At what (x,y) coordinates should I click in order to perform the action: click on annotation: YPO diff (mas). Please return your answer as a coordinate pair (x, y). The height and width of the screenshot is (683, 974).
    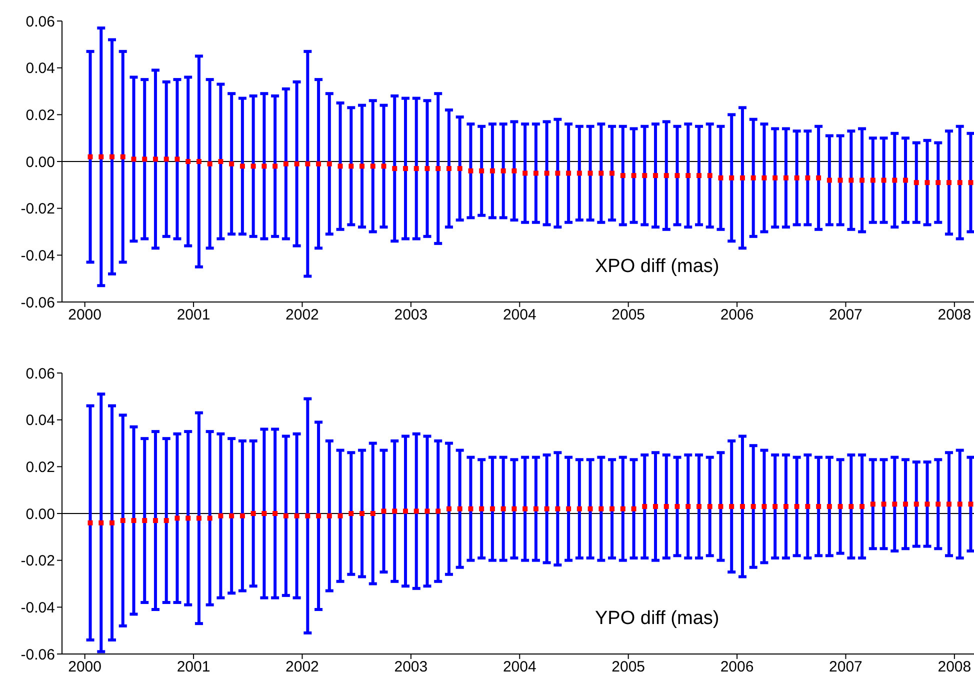
    Looking at the image, I should click on (657, 619).